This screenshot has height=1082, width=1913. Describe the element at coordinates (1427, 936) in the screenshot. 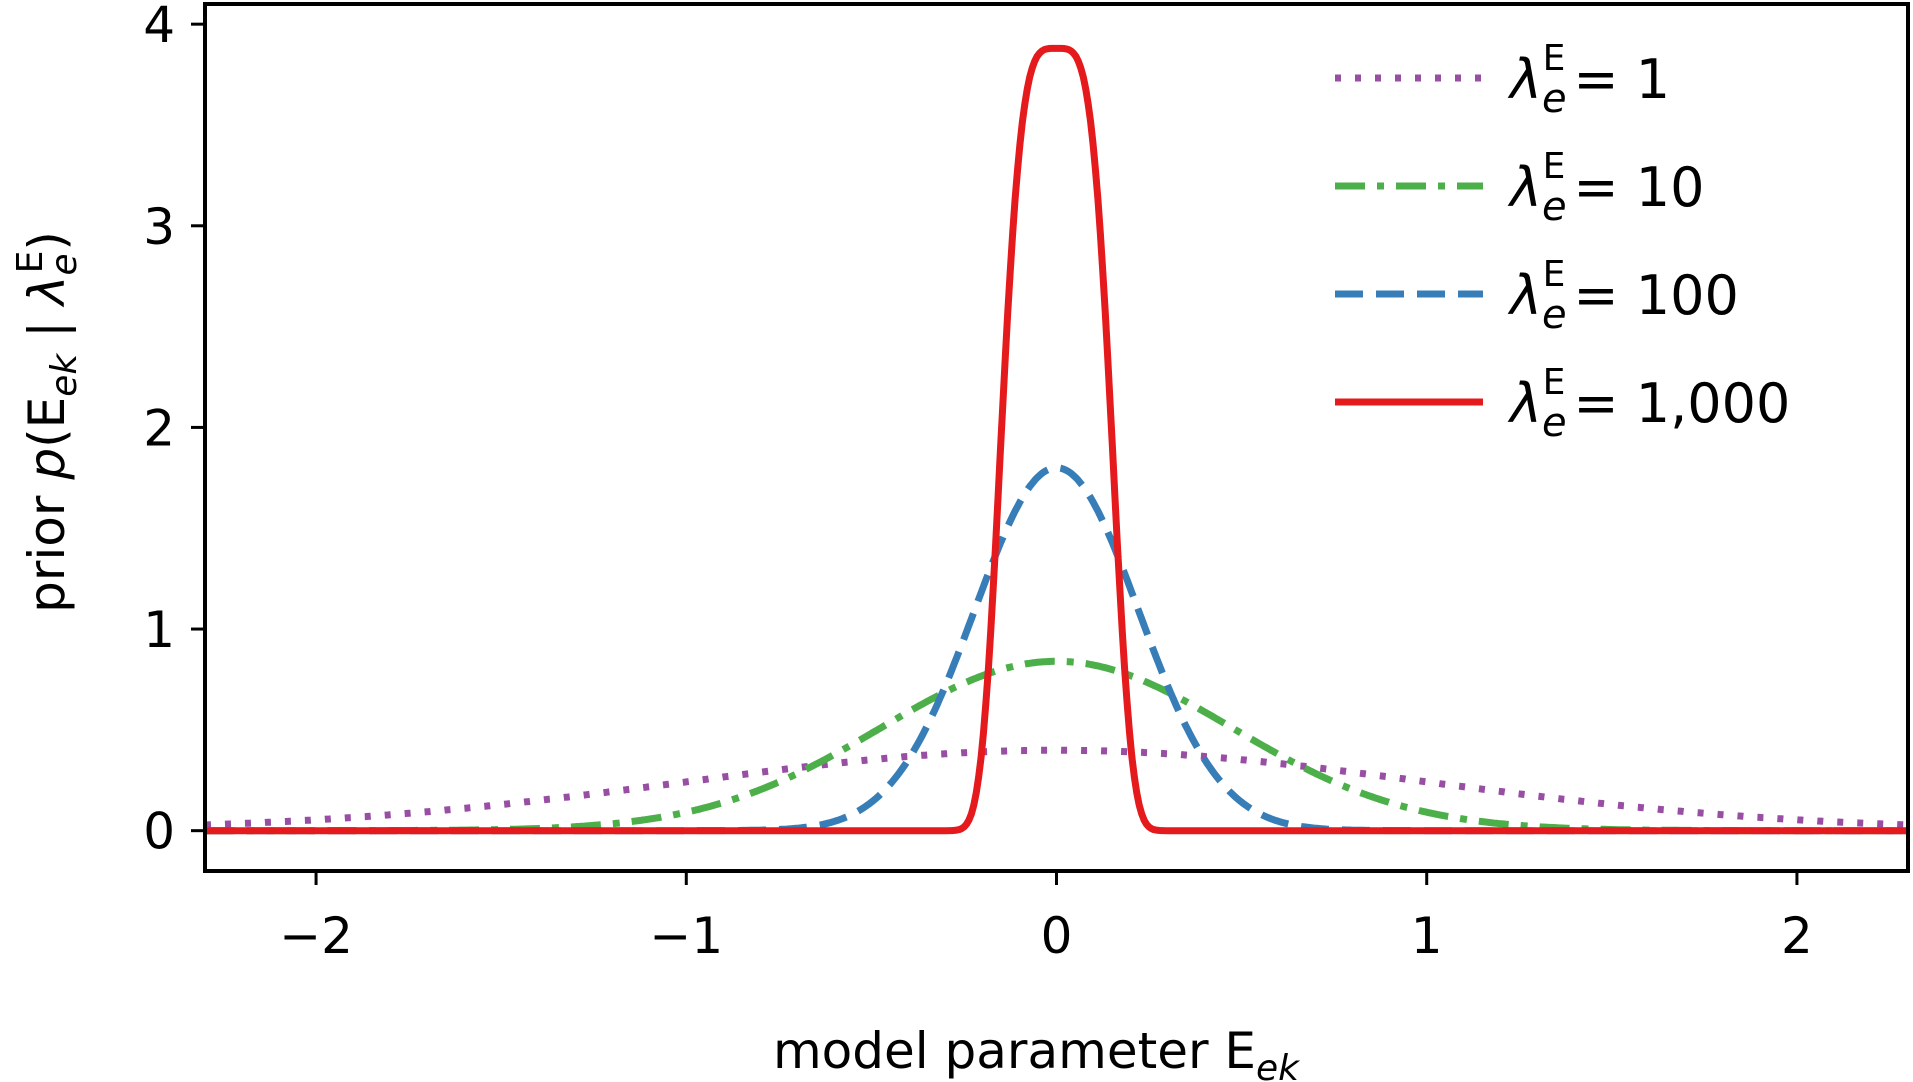

I see `x-tick-label: 1` at that location.